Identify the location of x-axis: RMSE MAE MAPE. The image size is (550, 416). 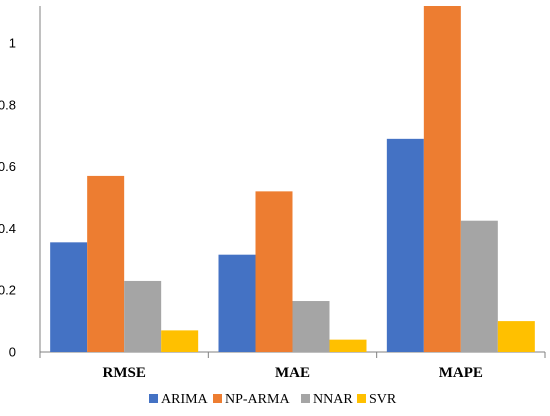
(292, 366).